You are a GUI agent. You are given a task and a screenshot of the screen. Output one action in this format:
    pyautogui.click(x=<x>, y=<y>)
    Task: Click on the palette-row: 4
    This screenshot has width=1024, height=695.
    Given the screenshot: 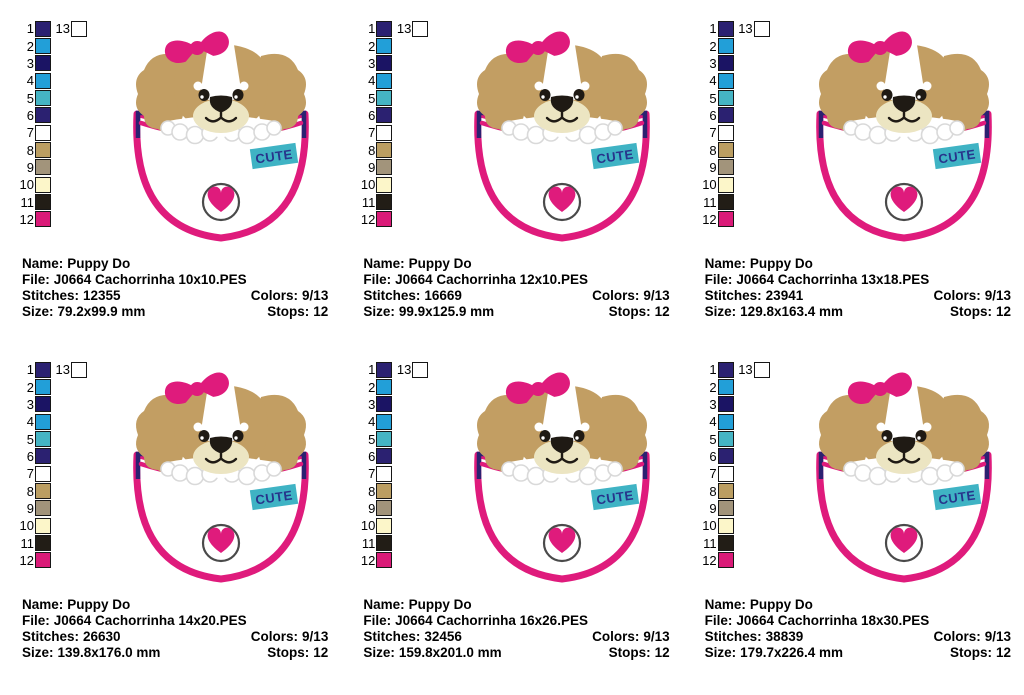 What is the action you would take?
    pyautogui.click(x=393, y=421)
    